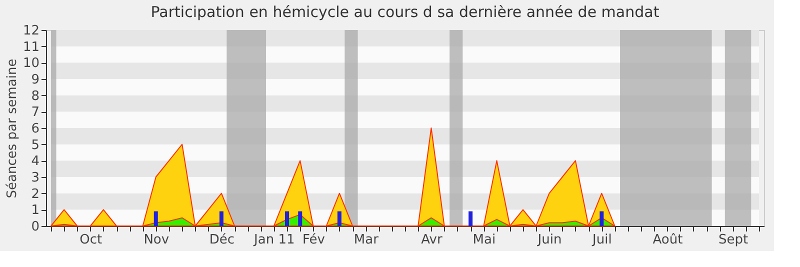 This screenshot has height=267, width=800. What do you see at coordinates (314, 240) in the screenshot?
I see `x-tick-label: Fév` at bounding box center [314, 240].